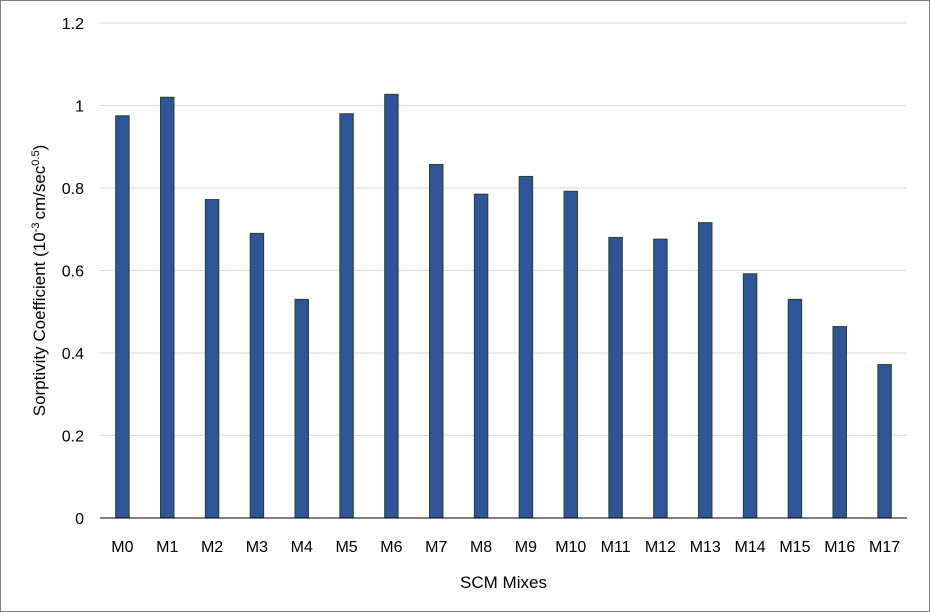 This screenshot has height=612, width=930. I want to click on y-axis-title-prefix: Sorptivity Coefficient (10, so click(39, 324).